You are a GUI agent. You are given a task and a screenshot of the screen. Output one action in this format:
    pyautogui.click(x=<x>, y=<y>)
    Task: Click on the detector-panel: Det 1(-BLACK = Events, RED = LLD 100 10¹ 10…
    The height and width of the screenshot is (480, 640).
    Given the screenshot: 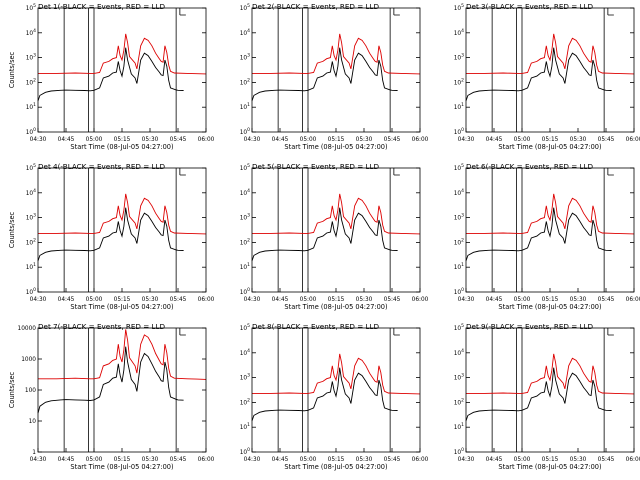 What is the action you would take?
    pyautogui.click(x=111, y=76)
    